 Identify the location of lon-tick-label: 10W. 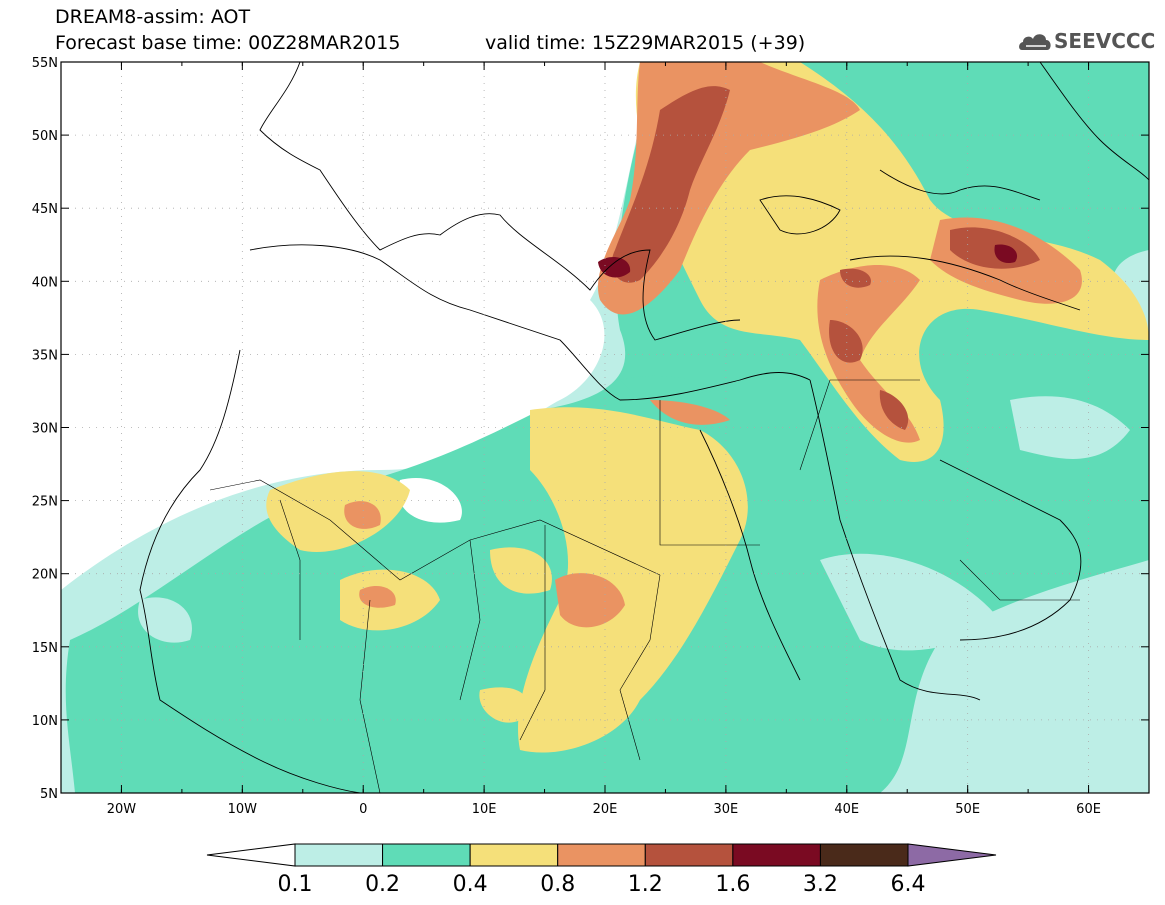
(243, 809).